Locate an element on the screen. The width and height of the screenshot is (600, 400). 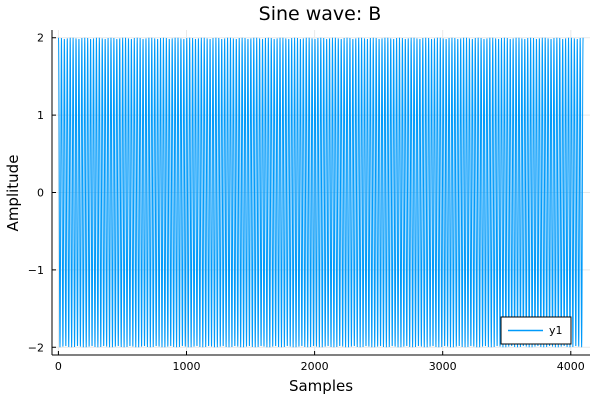
x-axis-label: Samples is located at coordinates (321, 386).